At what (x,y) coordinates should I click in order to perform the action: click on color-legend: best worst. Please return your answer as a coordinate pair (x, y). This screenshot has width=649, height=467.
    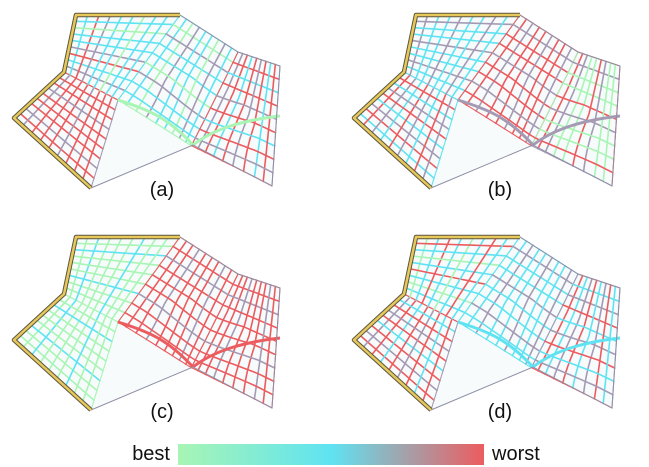
    Looking at the image, I should click on (336, 454).